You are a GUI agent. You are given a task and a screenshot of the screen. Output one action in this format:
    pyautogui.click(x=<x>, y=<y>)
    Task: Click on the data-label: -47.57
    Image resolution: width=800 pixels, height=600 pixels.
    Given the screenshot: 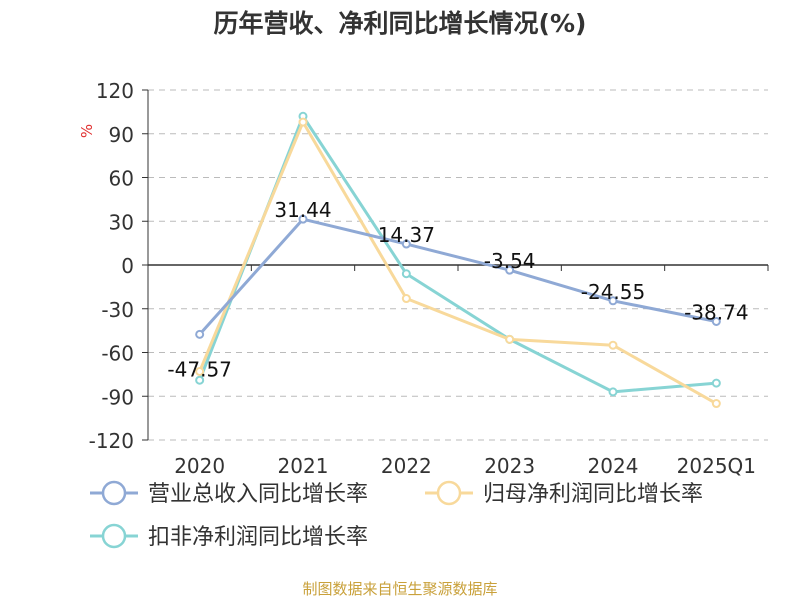 What is the action you would take?
    pyautogui.click(x=199, y=369)
    